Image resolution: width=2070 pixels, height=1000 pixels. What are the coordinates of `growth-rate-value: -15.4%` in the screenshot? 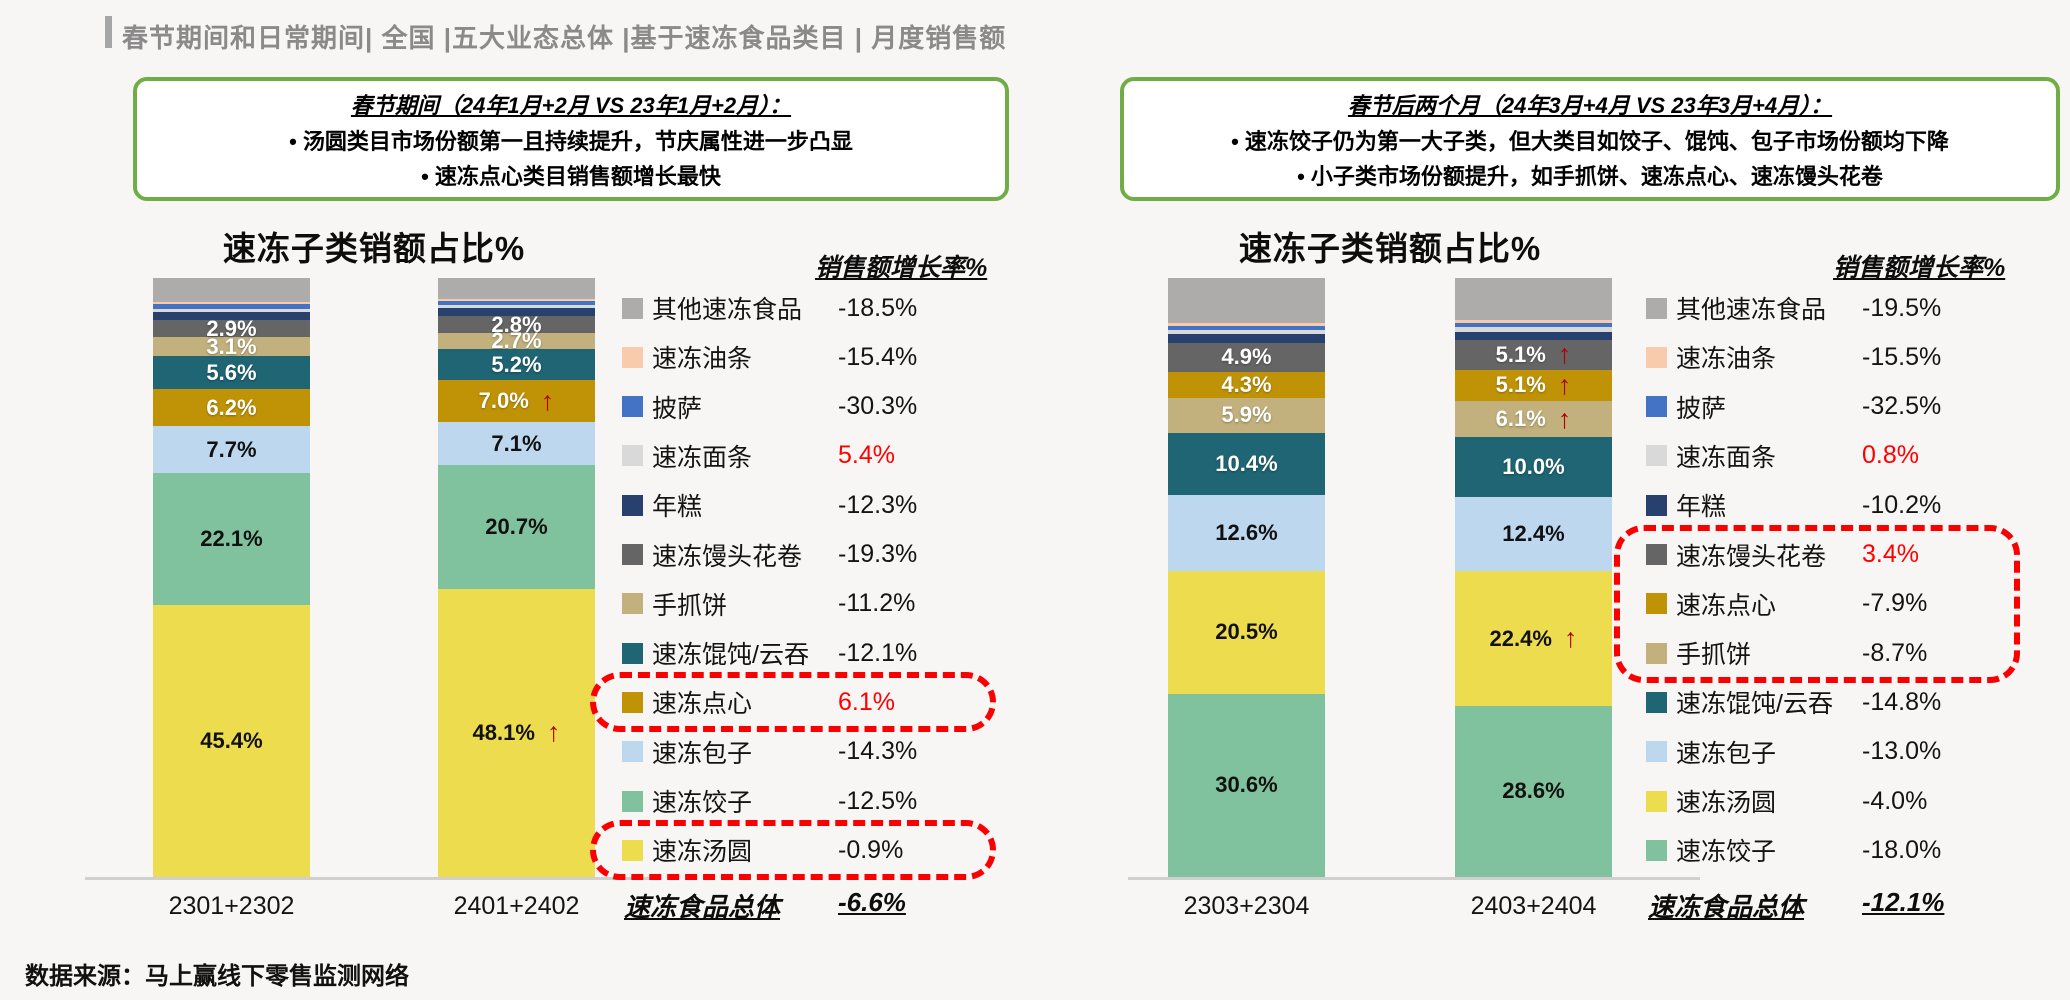 It's located at (878, 356).